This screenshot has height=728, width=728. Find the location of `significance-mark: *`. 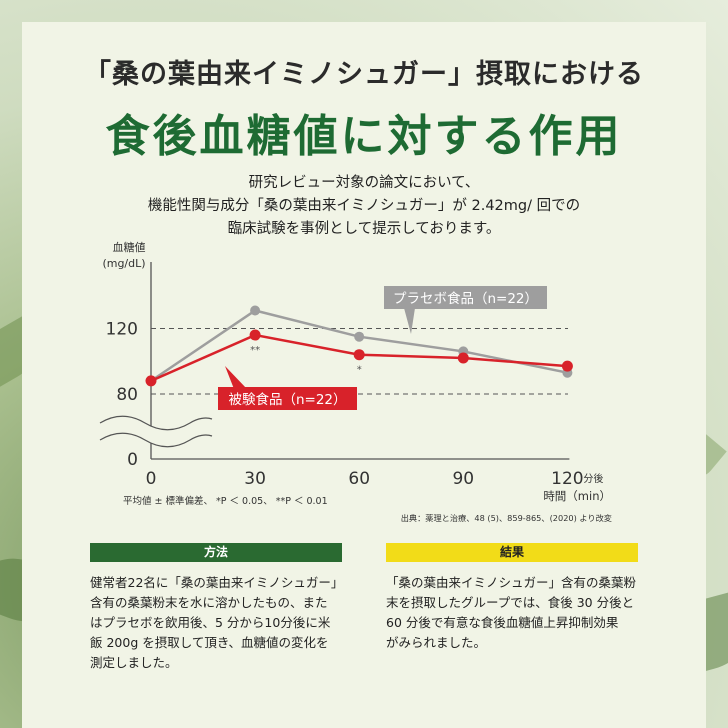

significance-mark: * is located at coordinates (359, 370).